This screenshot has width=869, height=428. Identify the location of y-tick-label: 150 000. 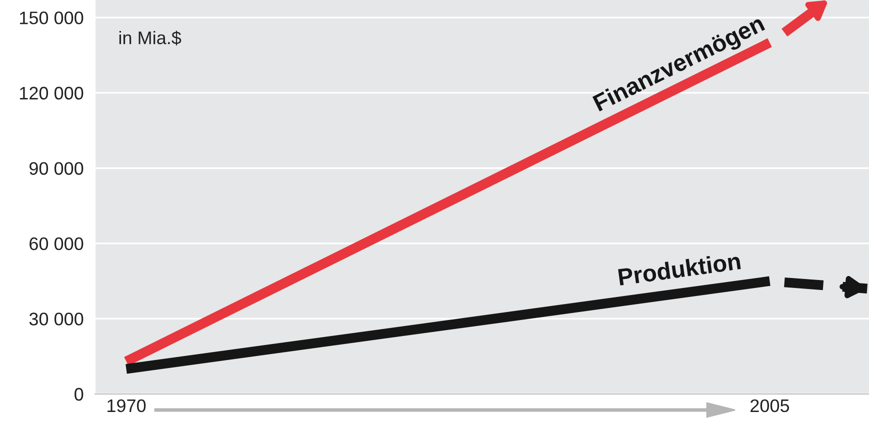
(52, 18).